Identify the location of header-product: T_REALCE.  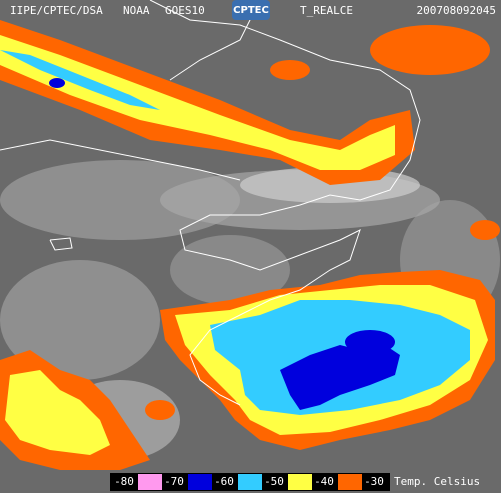
(326, 10).